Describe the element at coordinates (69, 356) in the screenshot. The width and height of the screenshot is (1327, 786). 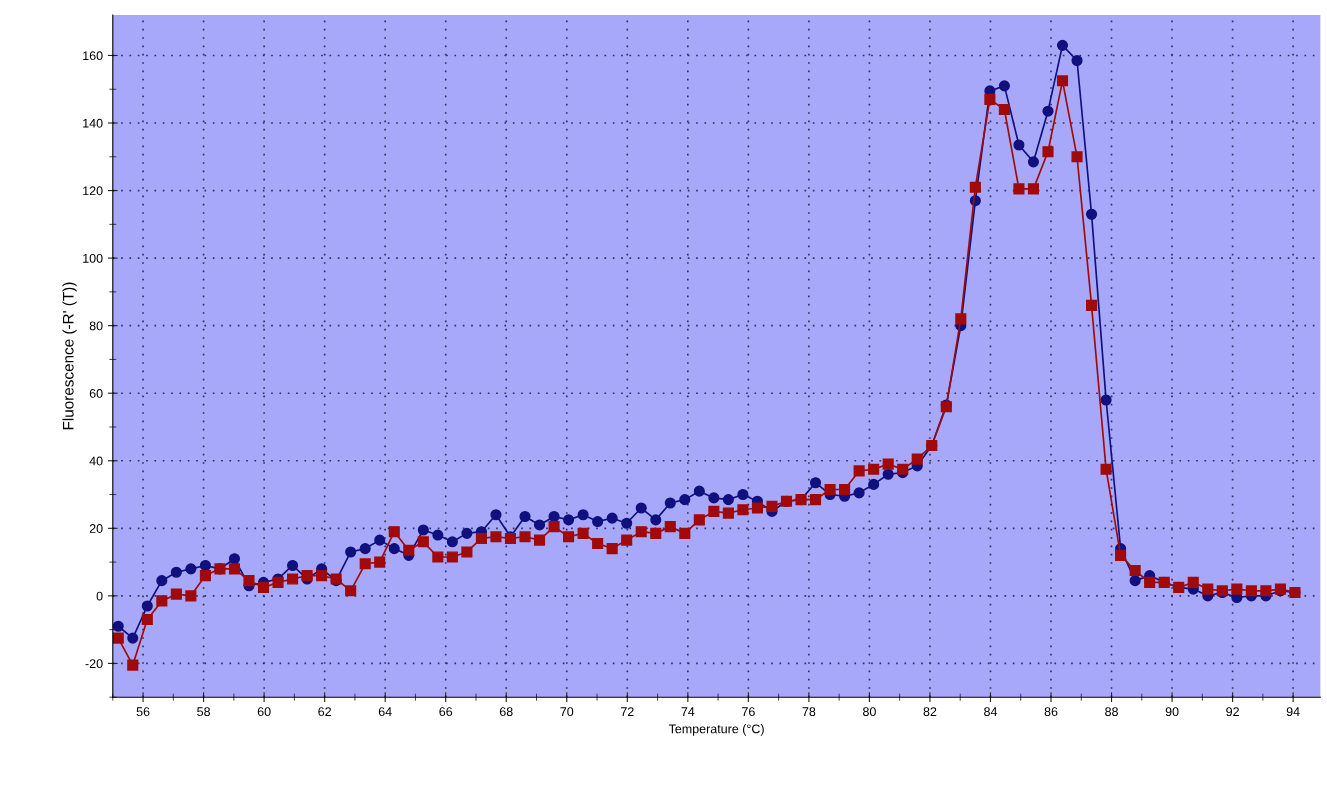
I see `y-axis-title: Fluorescence (-R' (T))` at that location.